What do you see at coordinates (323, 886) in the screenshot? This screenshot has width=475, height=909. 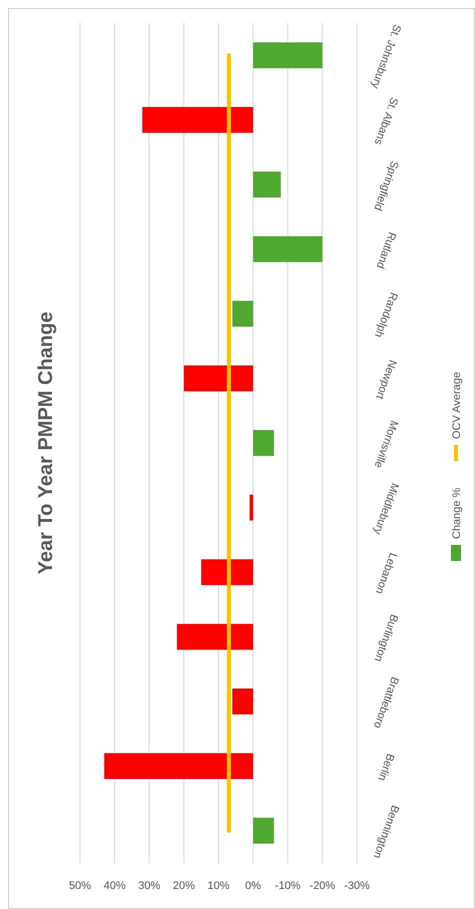 I see `x-tick-label: -20%` at bounding box center [323, 886].